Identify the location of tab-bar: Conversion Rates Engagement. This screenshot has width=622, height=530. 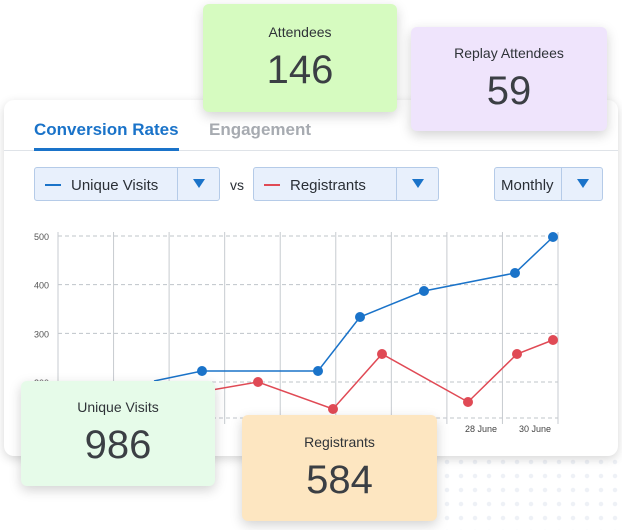
(311, 125).